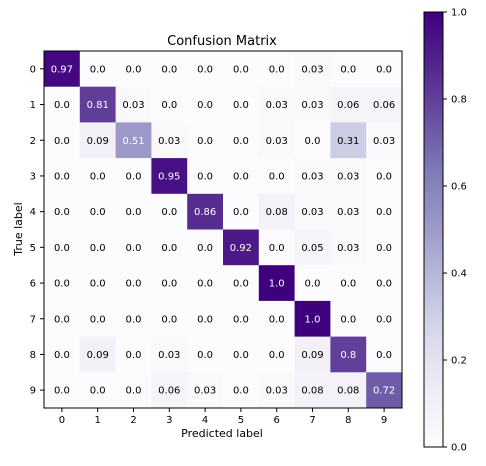 The image size is (486, 466). What do you see at coordinates (18, 229) in the screenshot?
I see `y-axis-label: True label` at bounding box center [18, 229].